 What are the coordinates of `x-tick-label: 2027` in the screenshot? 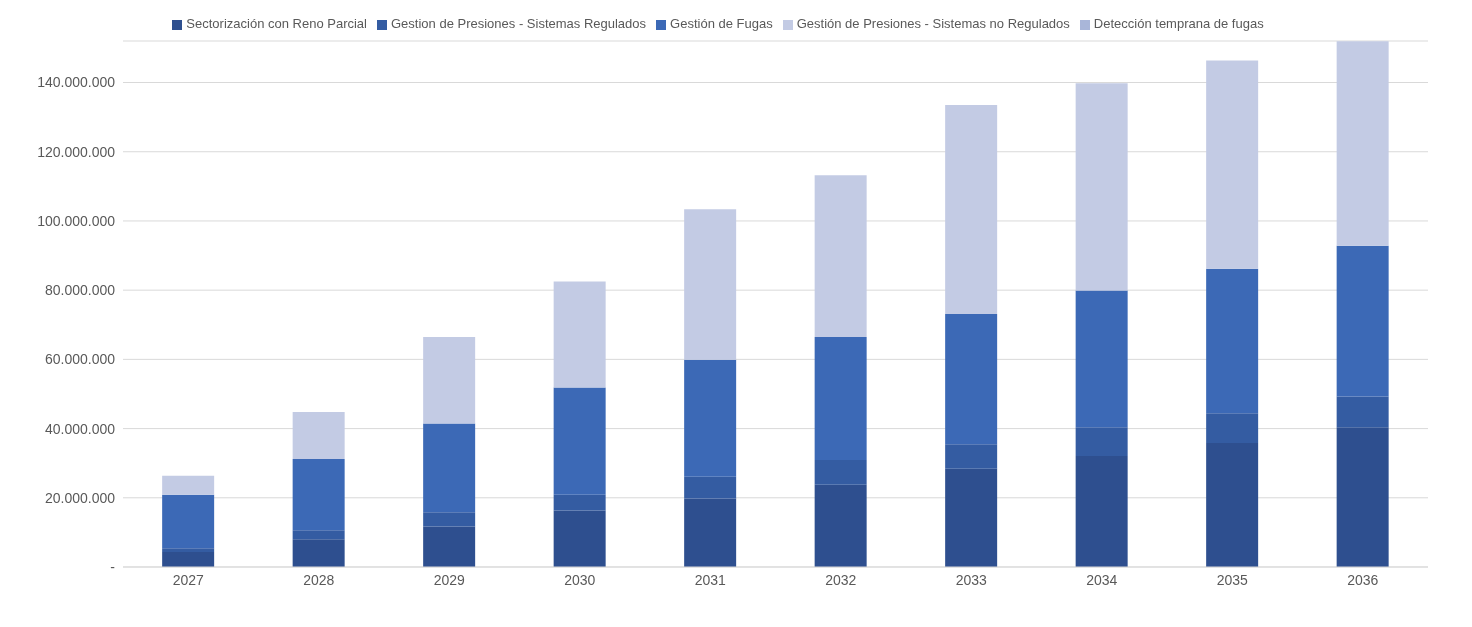 It's located at (188, 579).